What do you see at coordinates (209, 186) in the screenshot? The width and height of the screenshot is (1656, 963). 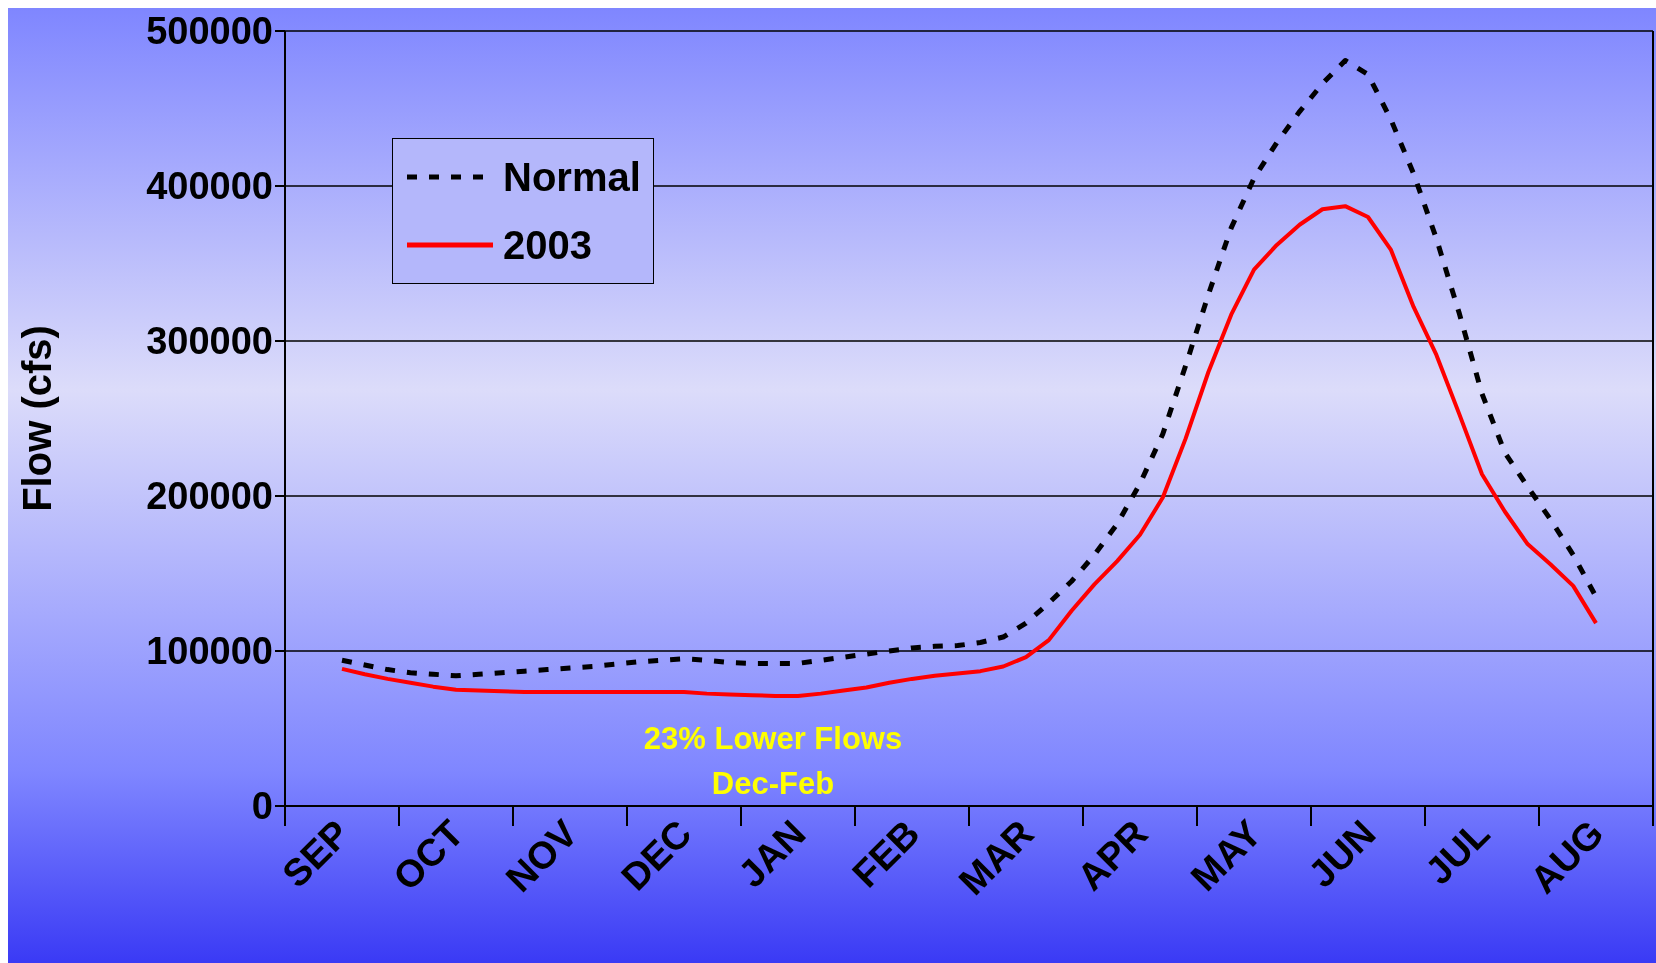 I see `y-tick-label: 400000` at bounding box center [209, 186].